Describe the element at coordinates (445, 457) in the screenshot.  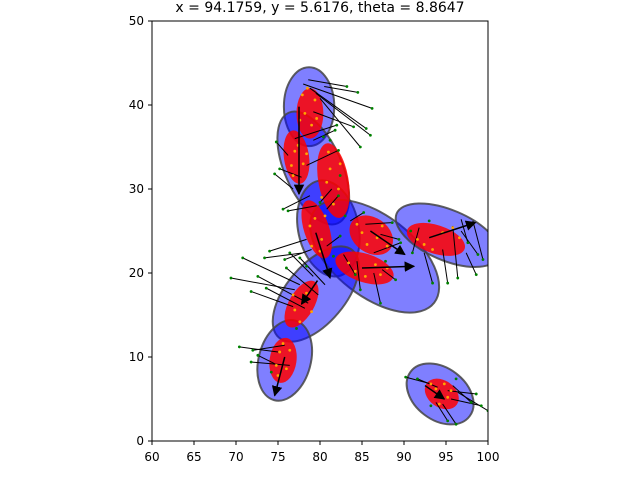
I see `x-tick-label-7: 95` at that location.